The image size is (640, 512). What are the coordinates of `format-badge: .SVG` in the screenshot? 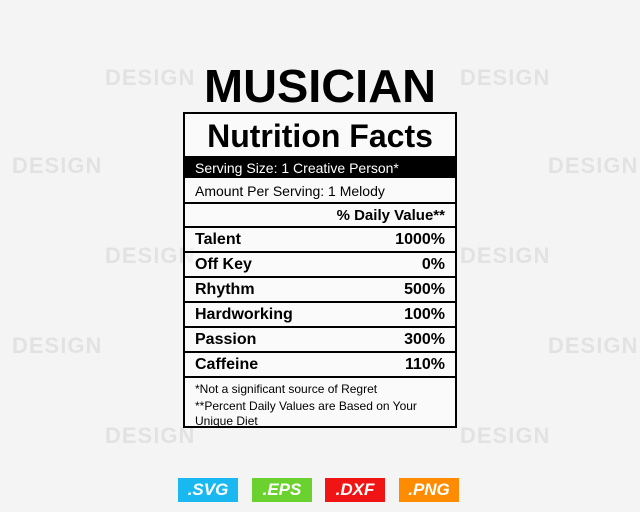 It's located at (208, 490).